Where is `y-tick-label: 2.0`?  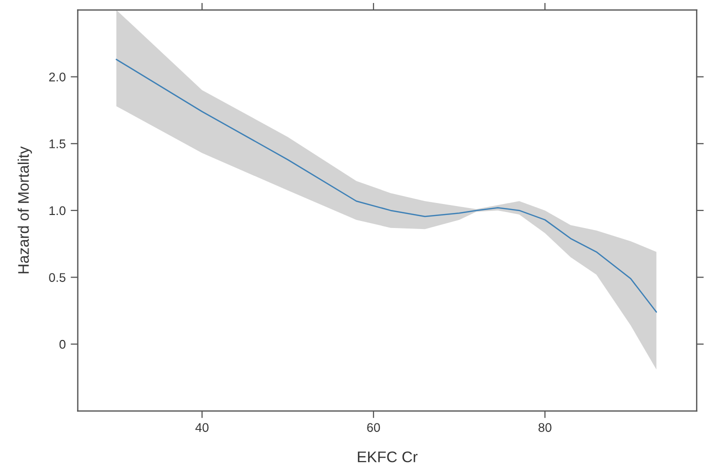
y-tick-label: 2.0 is located at coordinates (57, 77).